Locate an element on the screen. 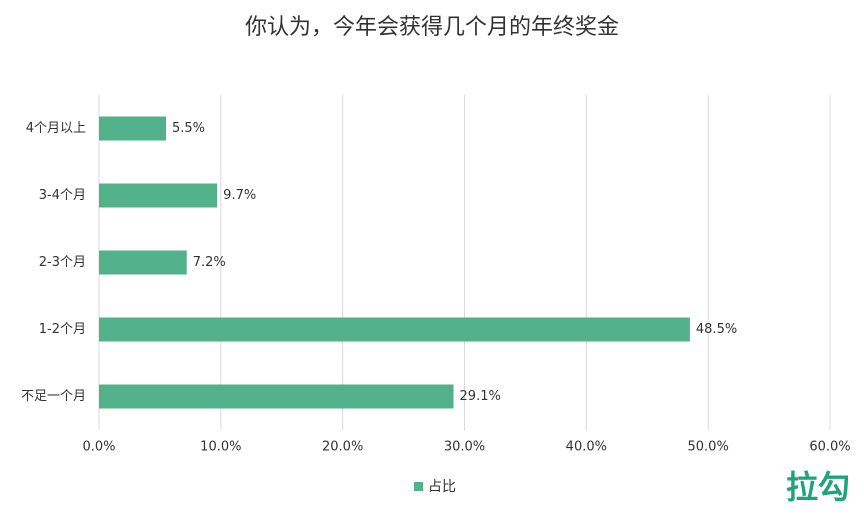  value-label: 7.2% is located at coordinates (209, 262).